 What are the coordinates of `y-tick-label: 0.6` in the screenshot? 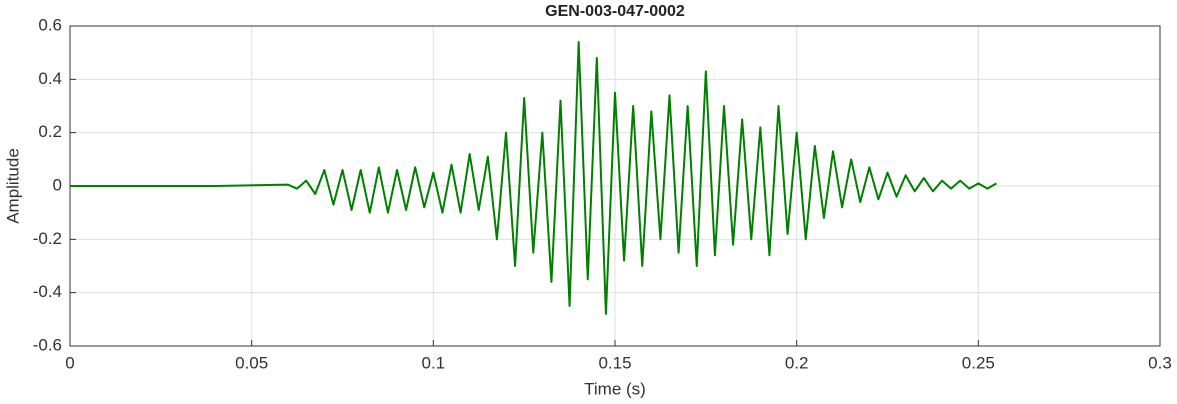 It's located at (50, 24).